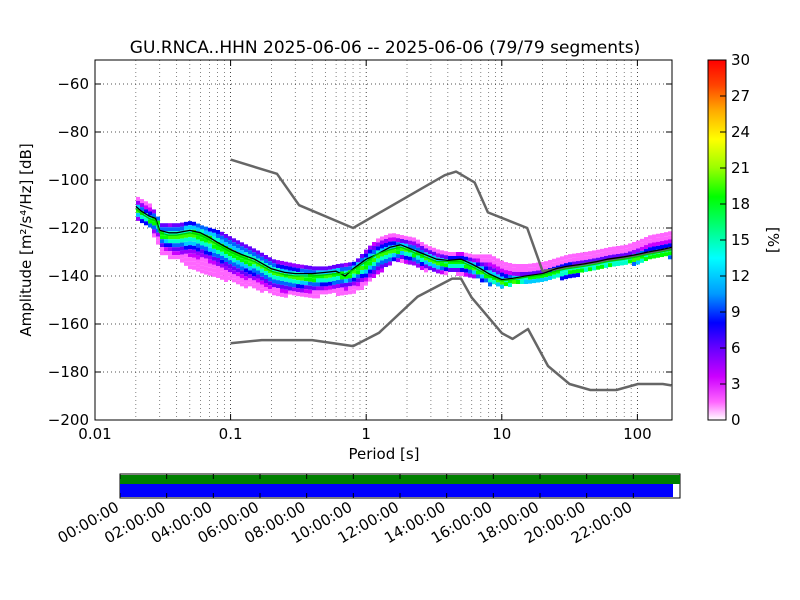  What do you see at coordinates (740, 132) in the screenshot?
I see `colorbar-tick-label: 24` at bounding box center [740, 132].